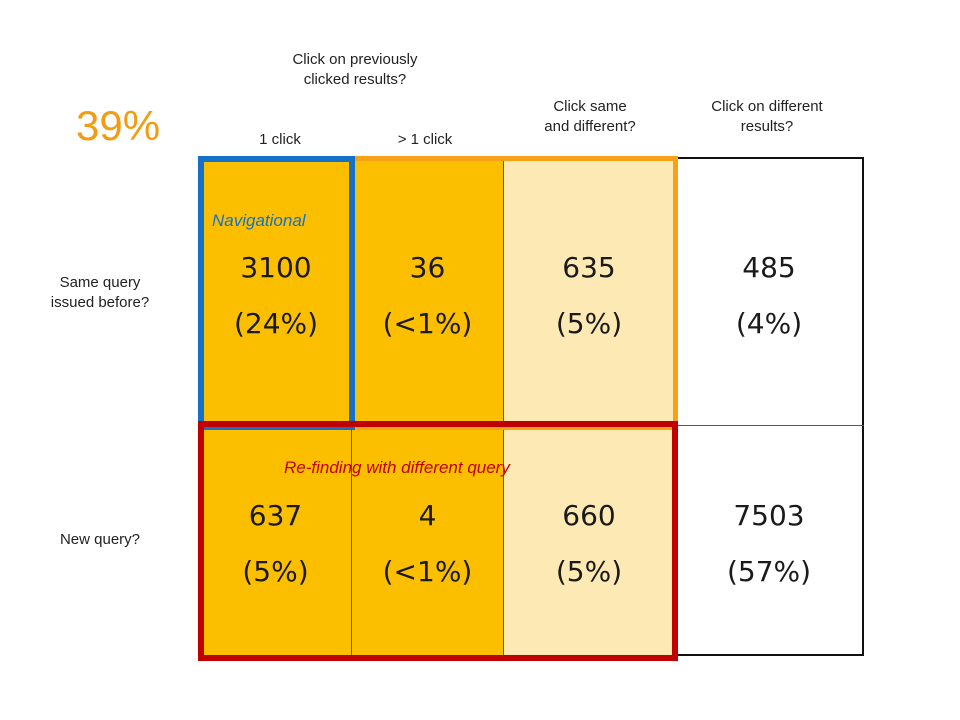 This screenshot has height=720, width=960. Describe the element at coordinates (767, 117) in the screenshot. I see `header-click-different: Click on different results?` at that location.